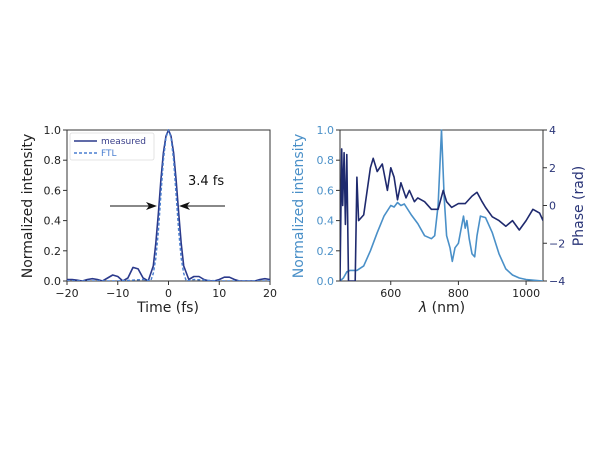 The height and width of the screenshot is (450, 600). What do you see at coordinates (270, 293) in the screenshot?
I see `x-tick-label: 20` at bounding box center [270, 293].